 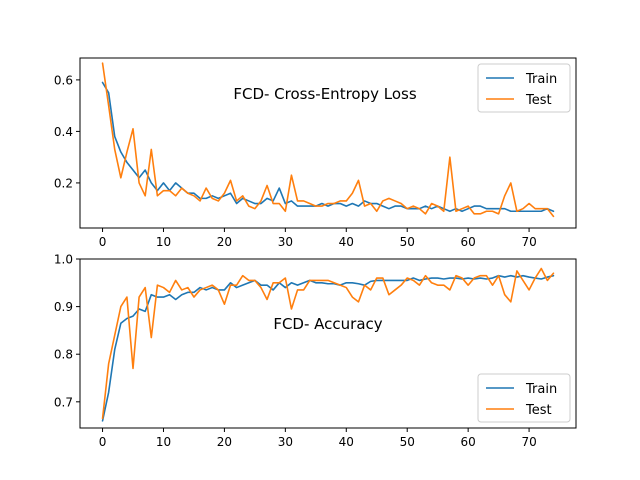 What do you see at coordinates (324, 94) in the screenshot?
I see `chart-title: FCD- Cross-Entropy Loss` at bounding box center [324, 94].